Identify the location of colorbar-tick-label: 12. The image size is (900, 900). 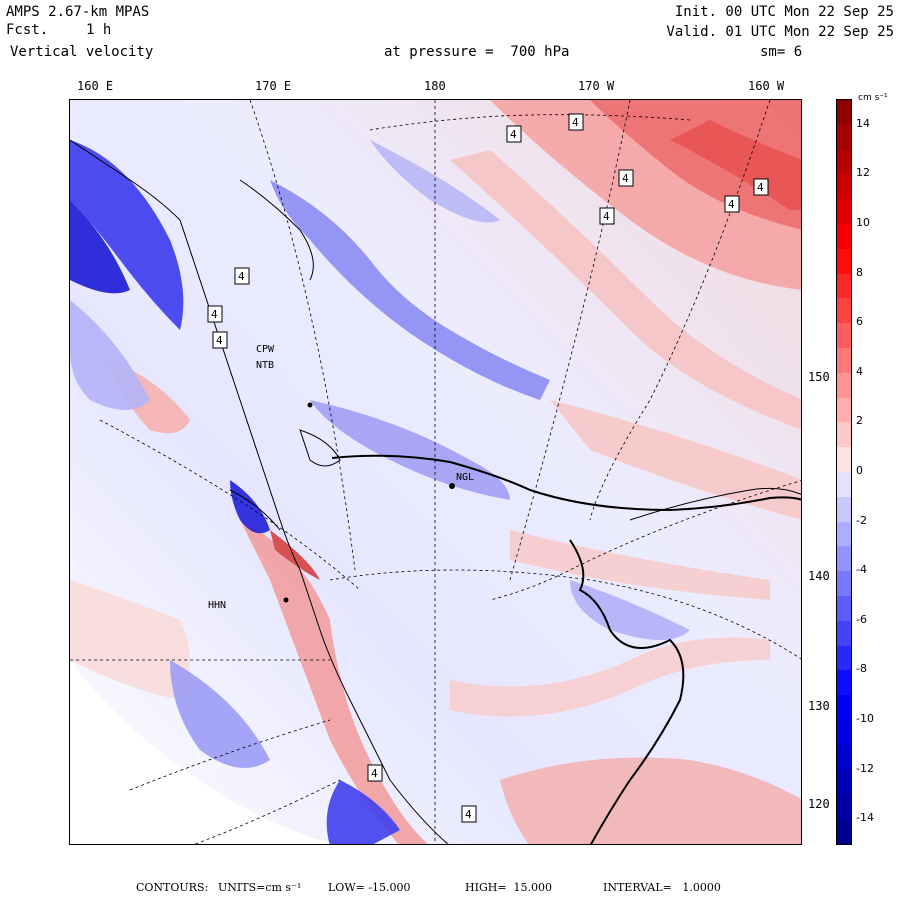
(863, 173).